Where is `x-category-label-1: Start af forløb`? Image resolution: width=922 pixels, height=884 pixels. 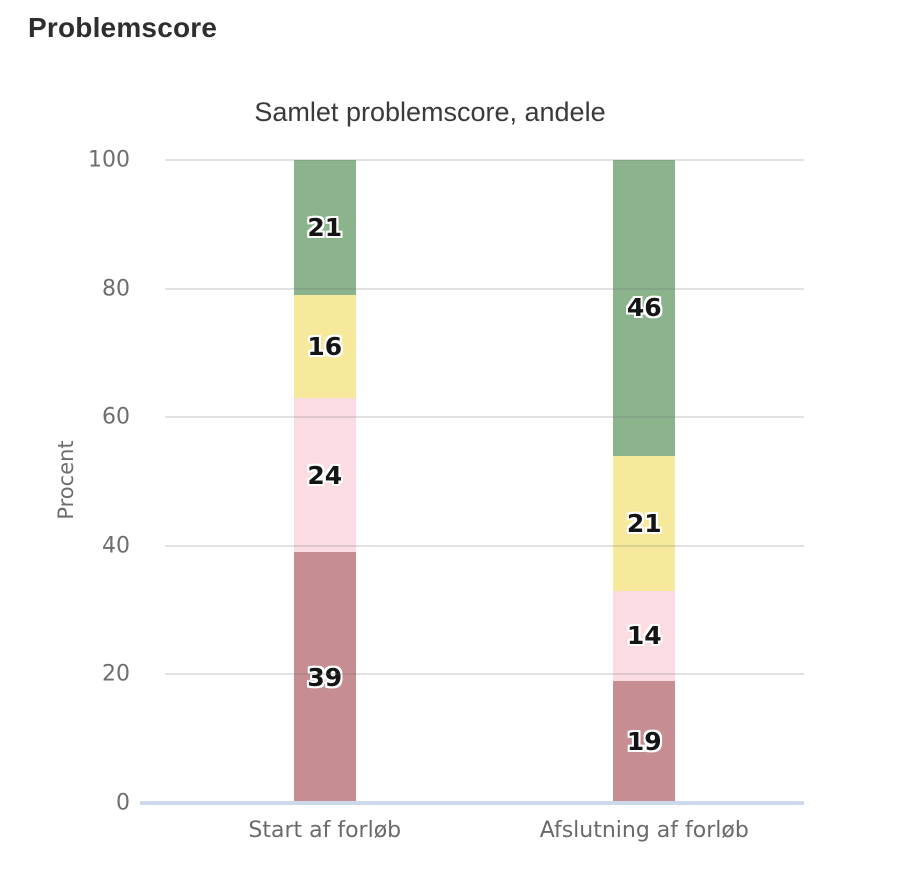
x-category-label-1: Start af forløb is located at coordinates (325, 830).